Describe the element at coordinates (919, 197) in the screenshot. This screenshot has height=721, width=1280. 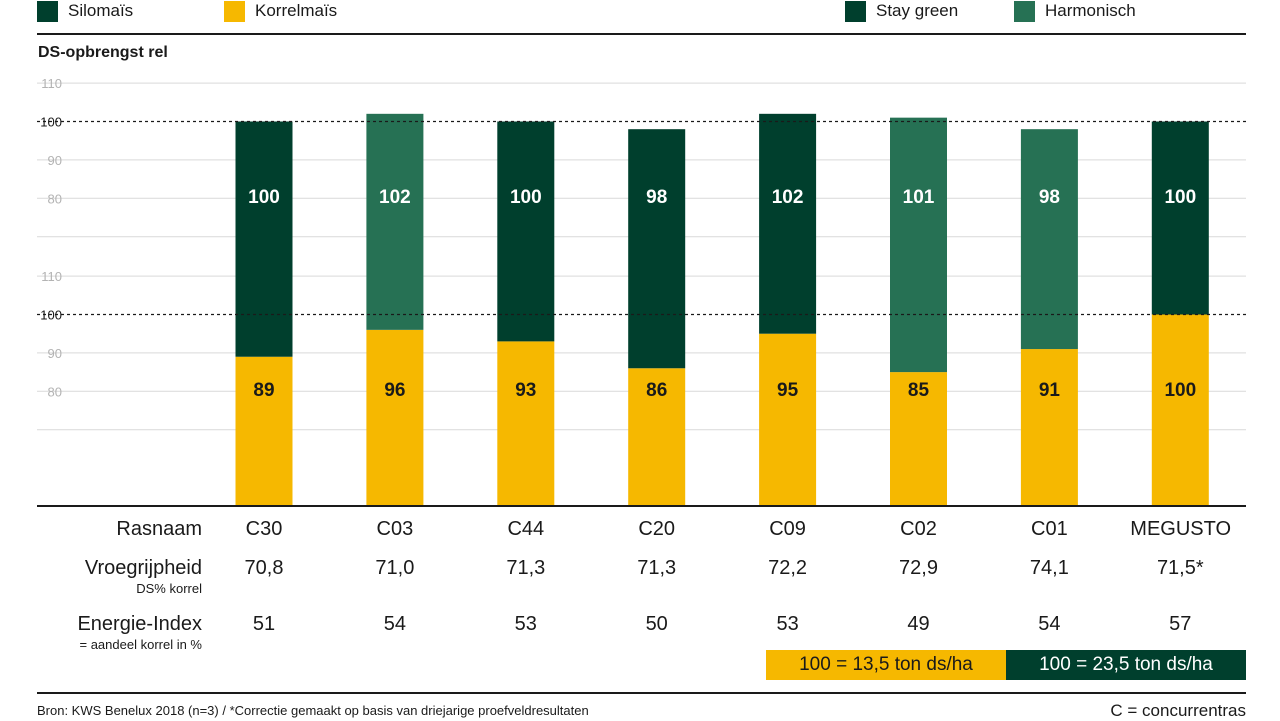
I see `silo-data-label: 101` at that location.